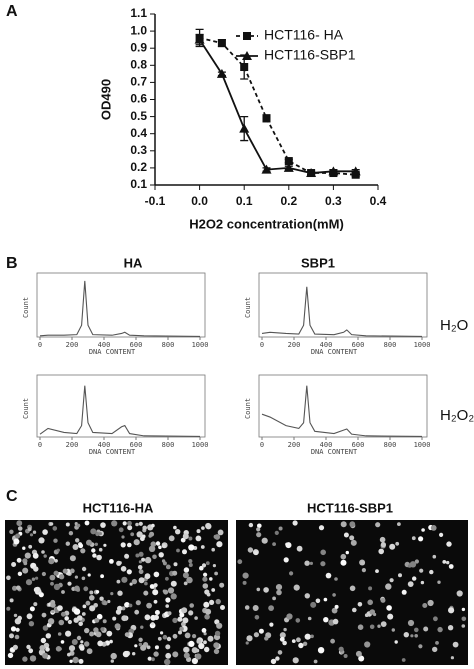 This screenshot has height=669, width=474. I want to click on column-title: HA, so click(133, 262).